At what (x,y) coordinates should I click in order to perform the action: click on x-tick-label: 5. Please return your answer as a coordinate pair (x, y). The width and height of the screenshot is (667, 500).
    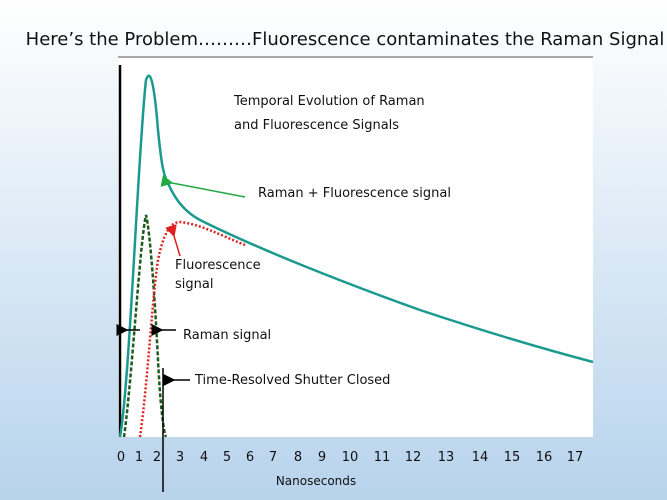
    Looking at the image, I should click on (227, 457).